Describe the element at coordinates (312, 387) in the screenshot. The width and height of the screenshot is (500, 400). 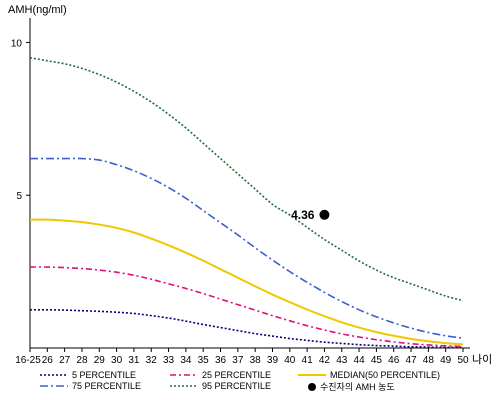
I see `legend-point-marker` at that location.